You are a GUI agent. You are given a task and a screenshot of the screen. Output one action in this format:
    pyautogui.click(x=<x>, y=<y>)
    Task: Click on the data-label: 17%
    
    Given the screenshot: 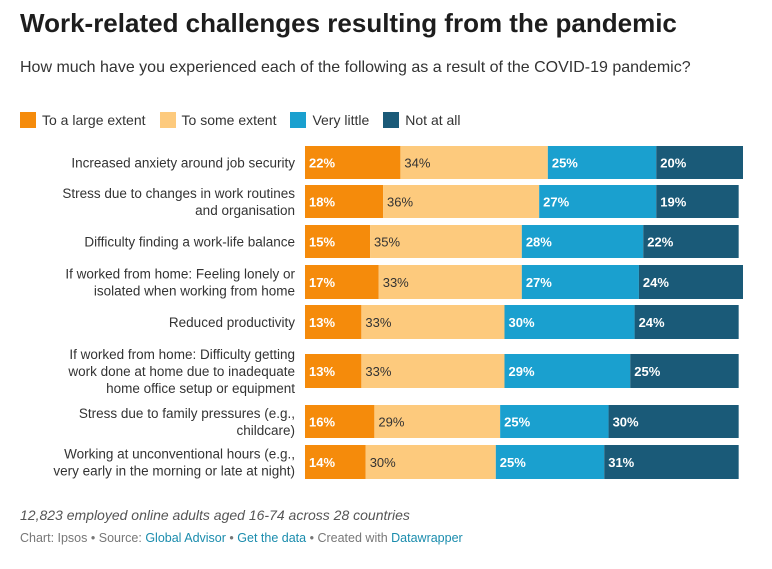 What is the action you would take?
    pyautogui.click(x=322, y=282)
    